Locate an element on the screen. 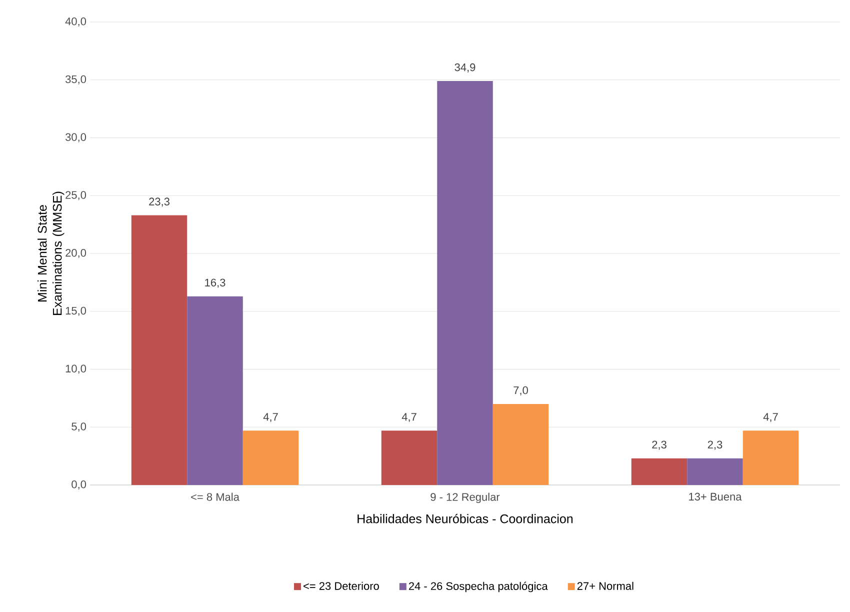 This screenshot has height=612, width=850. data-label: 23,3 is located at coordinates (159, 202).